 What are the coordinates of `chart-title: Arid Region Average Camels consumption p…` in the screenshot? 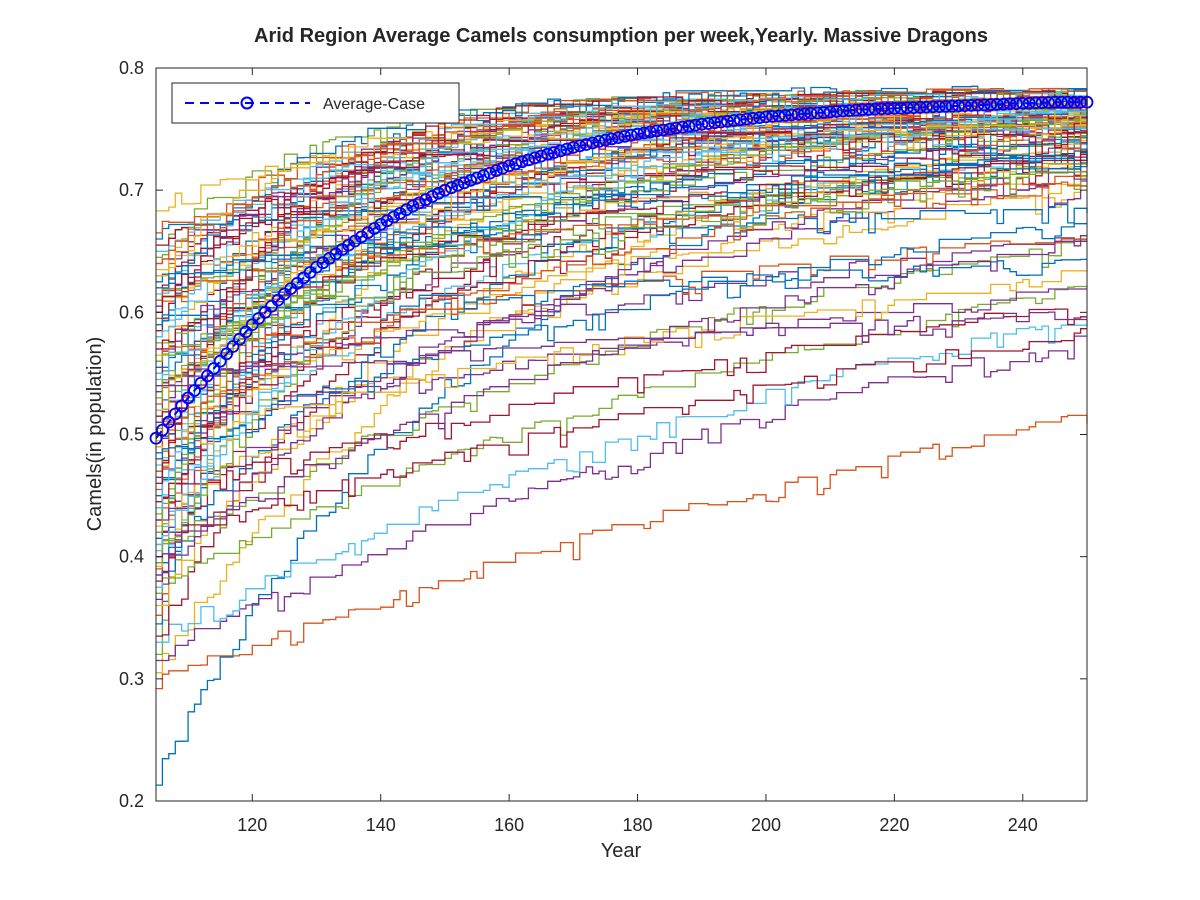 It's located at (621, 36).